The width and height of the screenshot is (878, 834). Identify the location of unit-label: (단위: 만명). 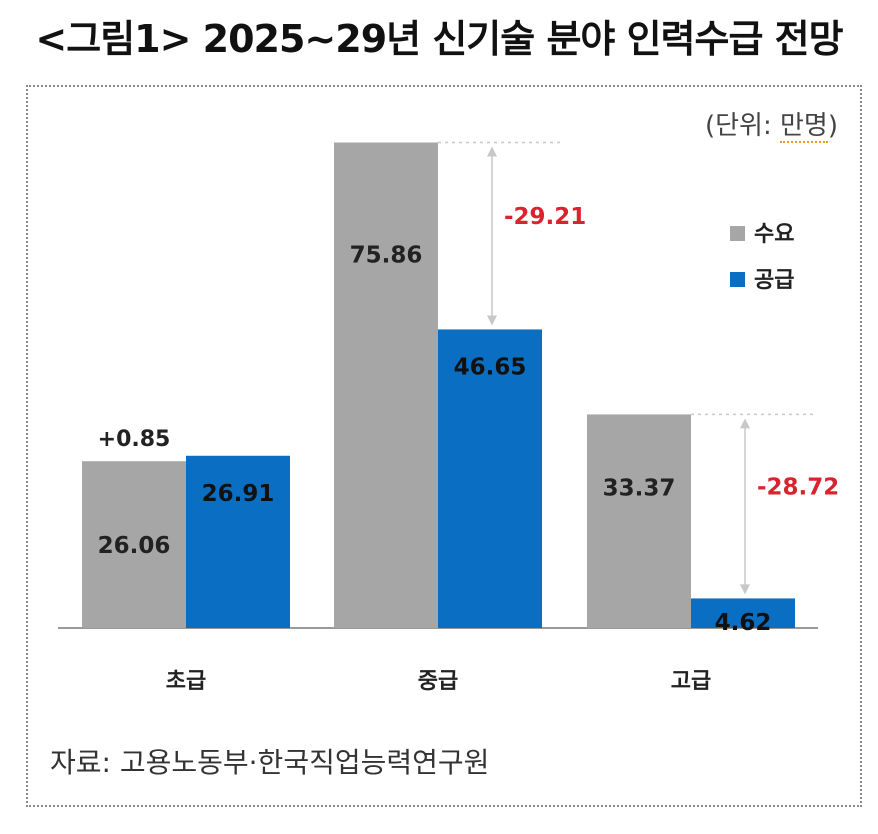
(771, 124).